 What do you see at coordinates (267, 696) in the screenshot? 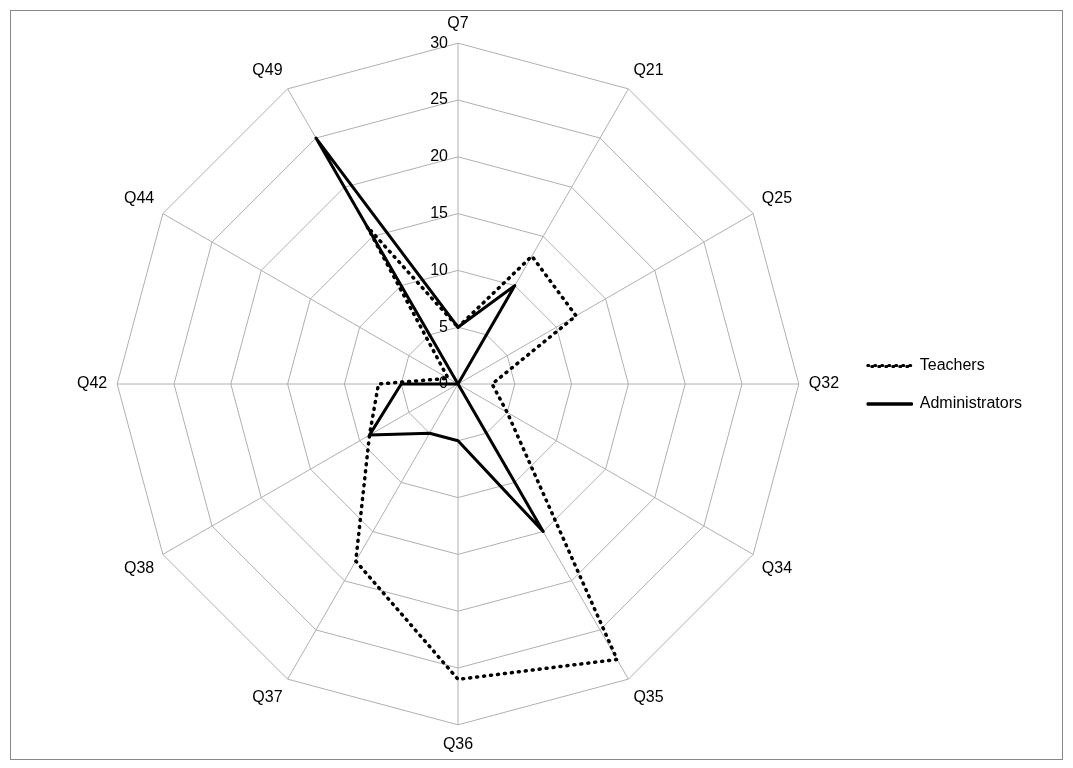
I see `spoke-label: Q37` at bounding box center [267, 696].